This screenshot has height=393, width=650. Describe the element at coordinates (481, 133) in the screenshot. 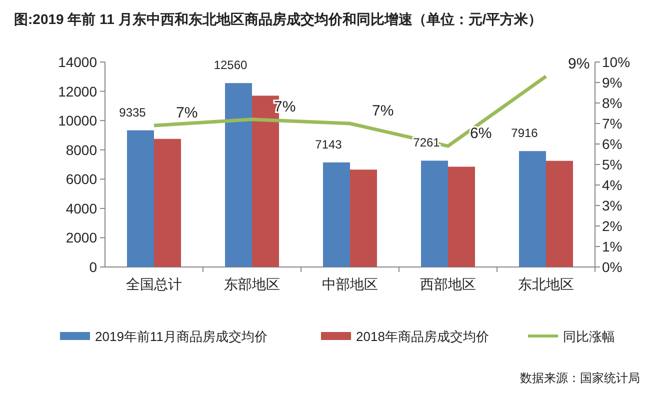

I see `data-label: 6%` at that location.